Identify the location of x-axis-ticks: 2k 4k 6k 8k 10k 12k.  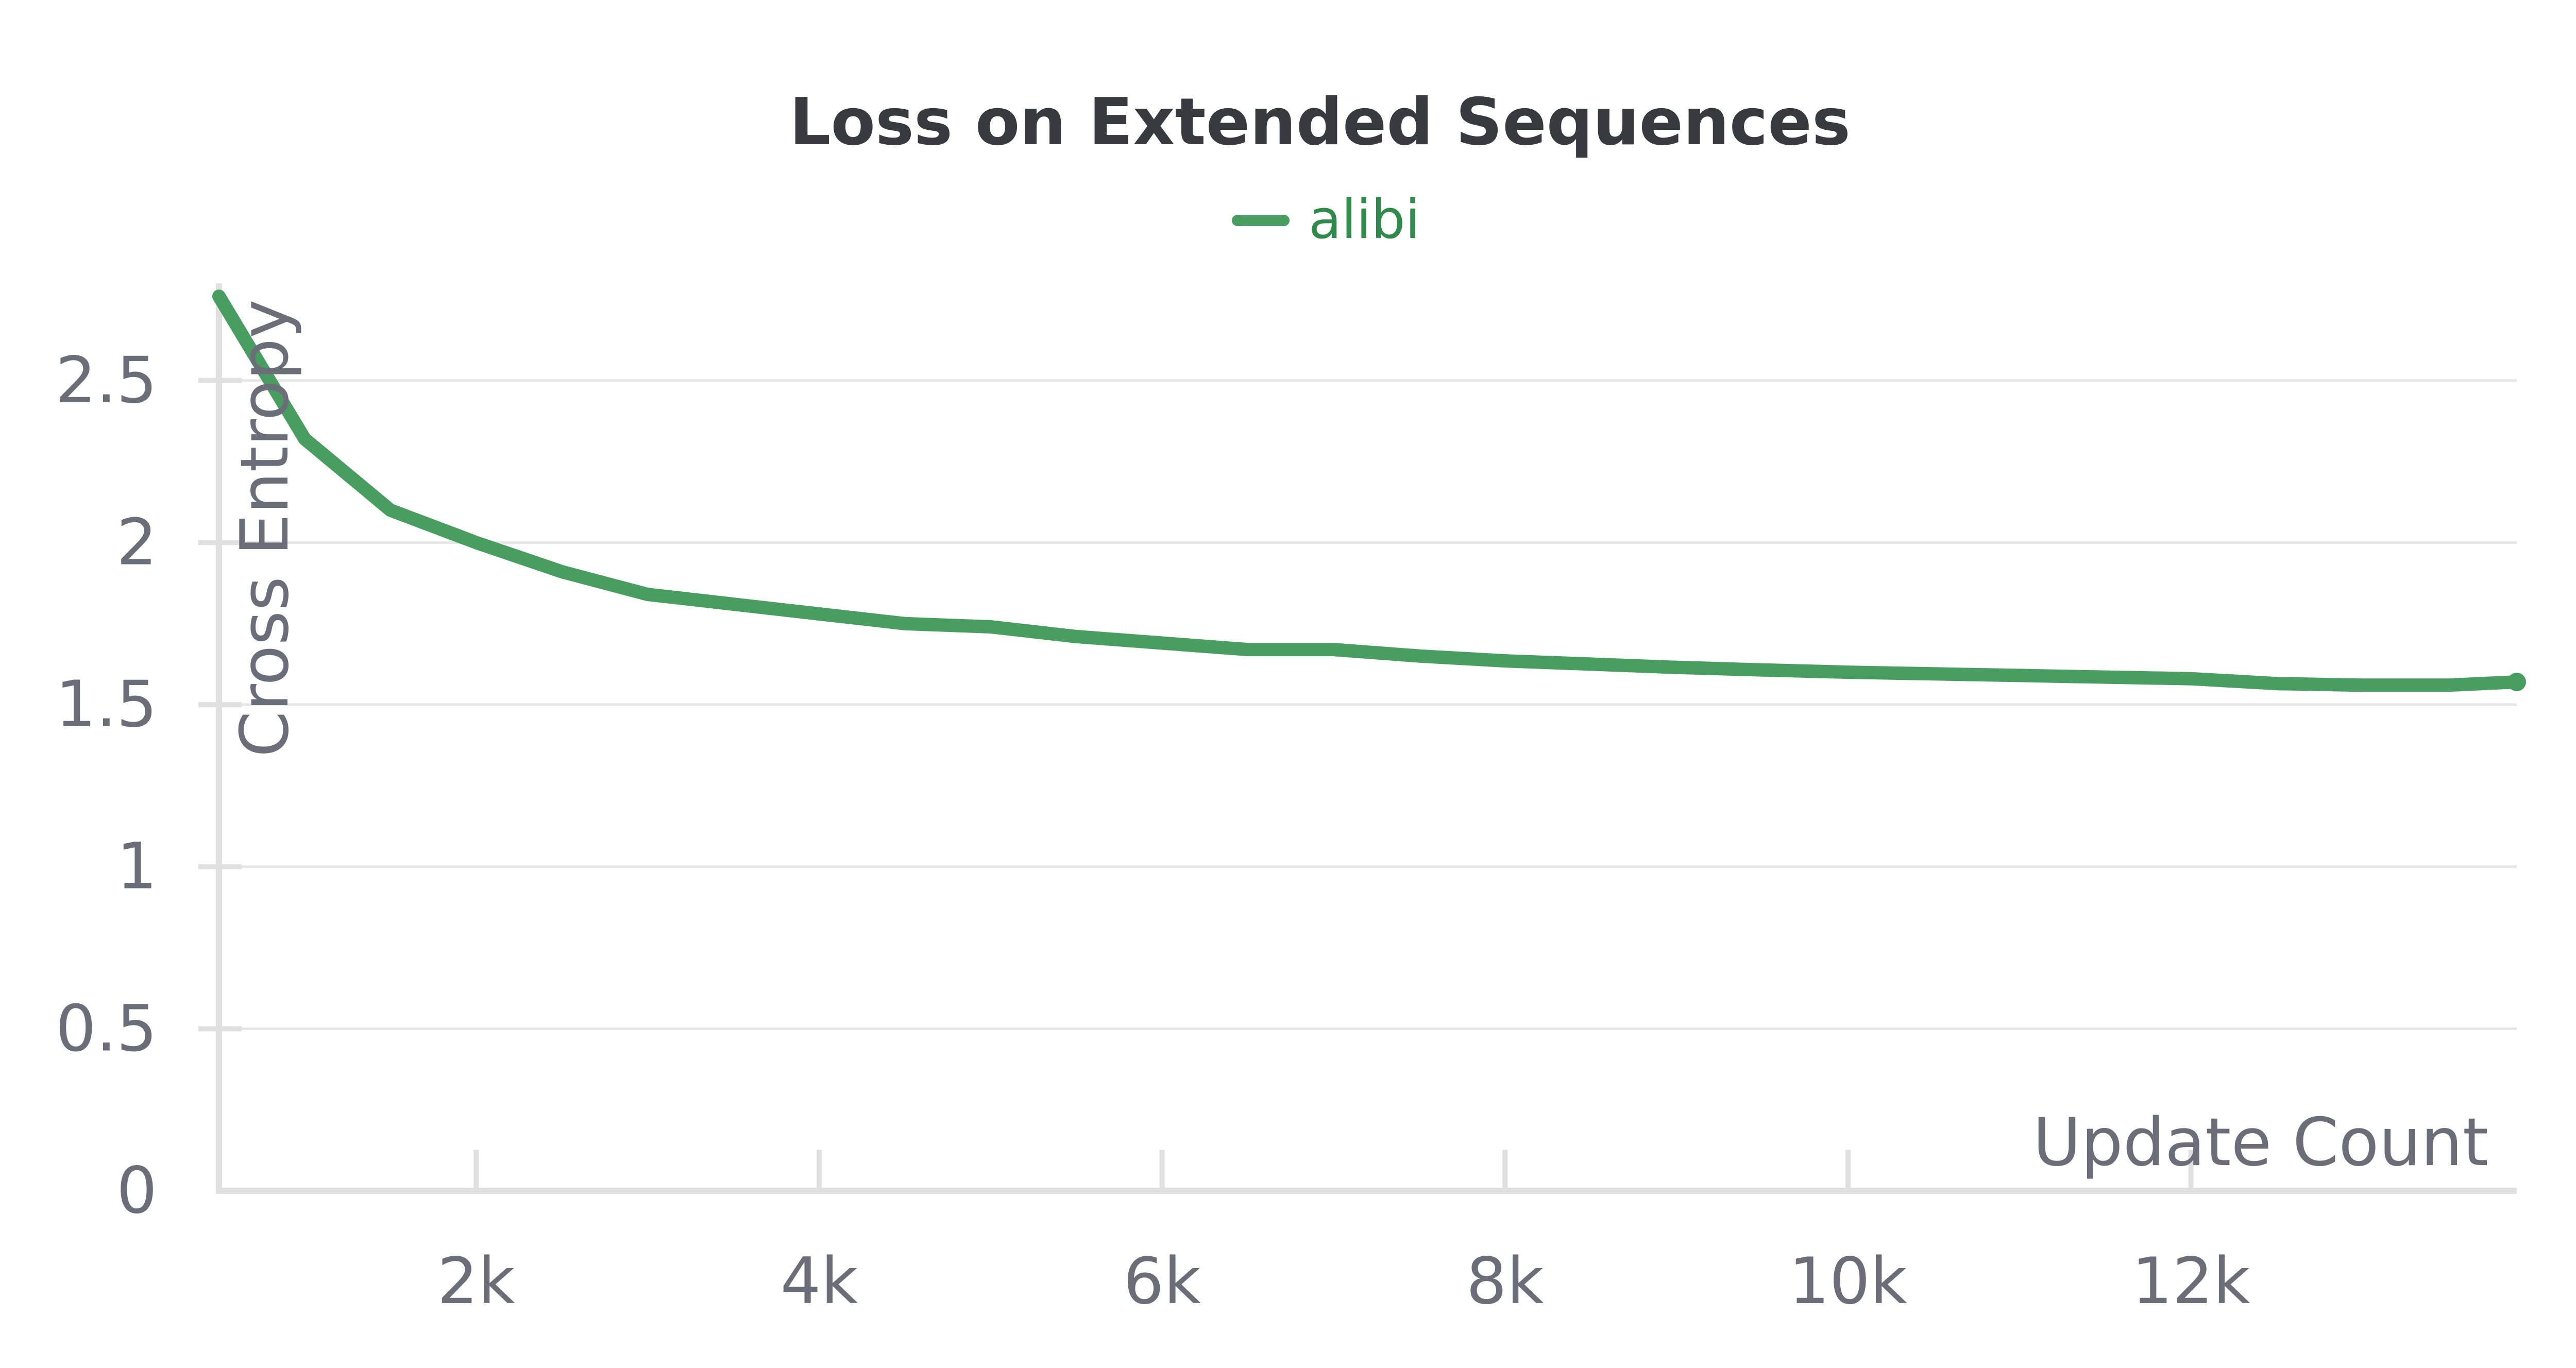
(1343, 1234).